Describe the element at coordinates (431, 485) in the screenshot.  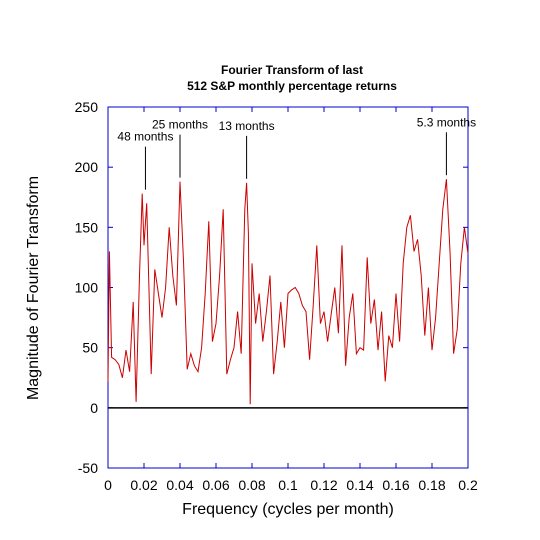
I see `x-tick-label: 0.18` at that location.